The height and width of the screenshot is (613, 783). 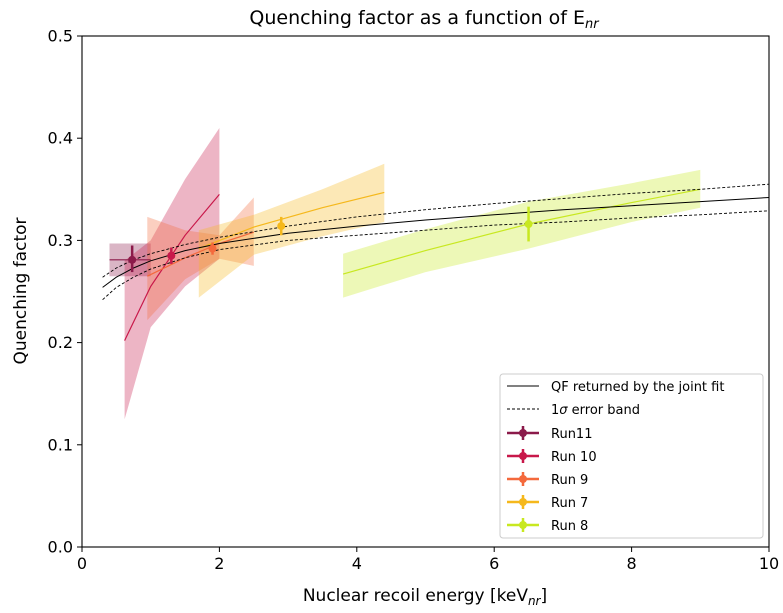 What do you see at coordinates (291, 220) in the screenshot?
I see `fit-line-run7` at bounding box center [291, 220].